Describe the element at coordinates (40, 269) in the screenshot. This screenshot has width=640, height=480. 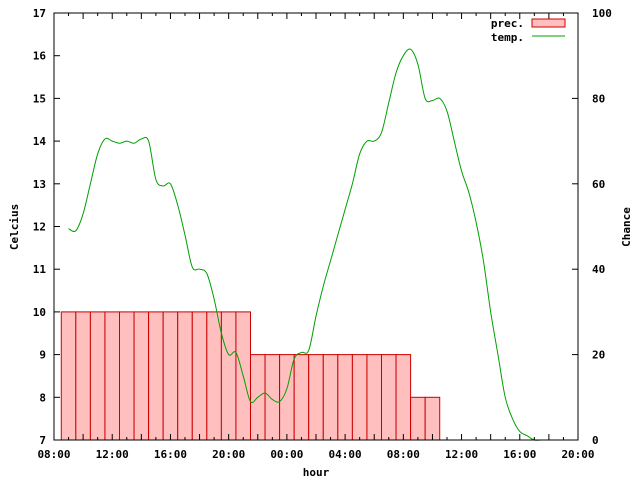
I see `left-y-tick-label: 11` at that location.